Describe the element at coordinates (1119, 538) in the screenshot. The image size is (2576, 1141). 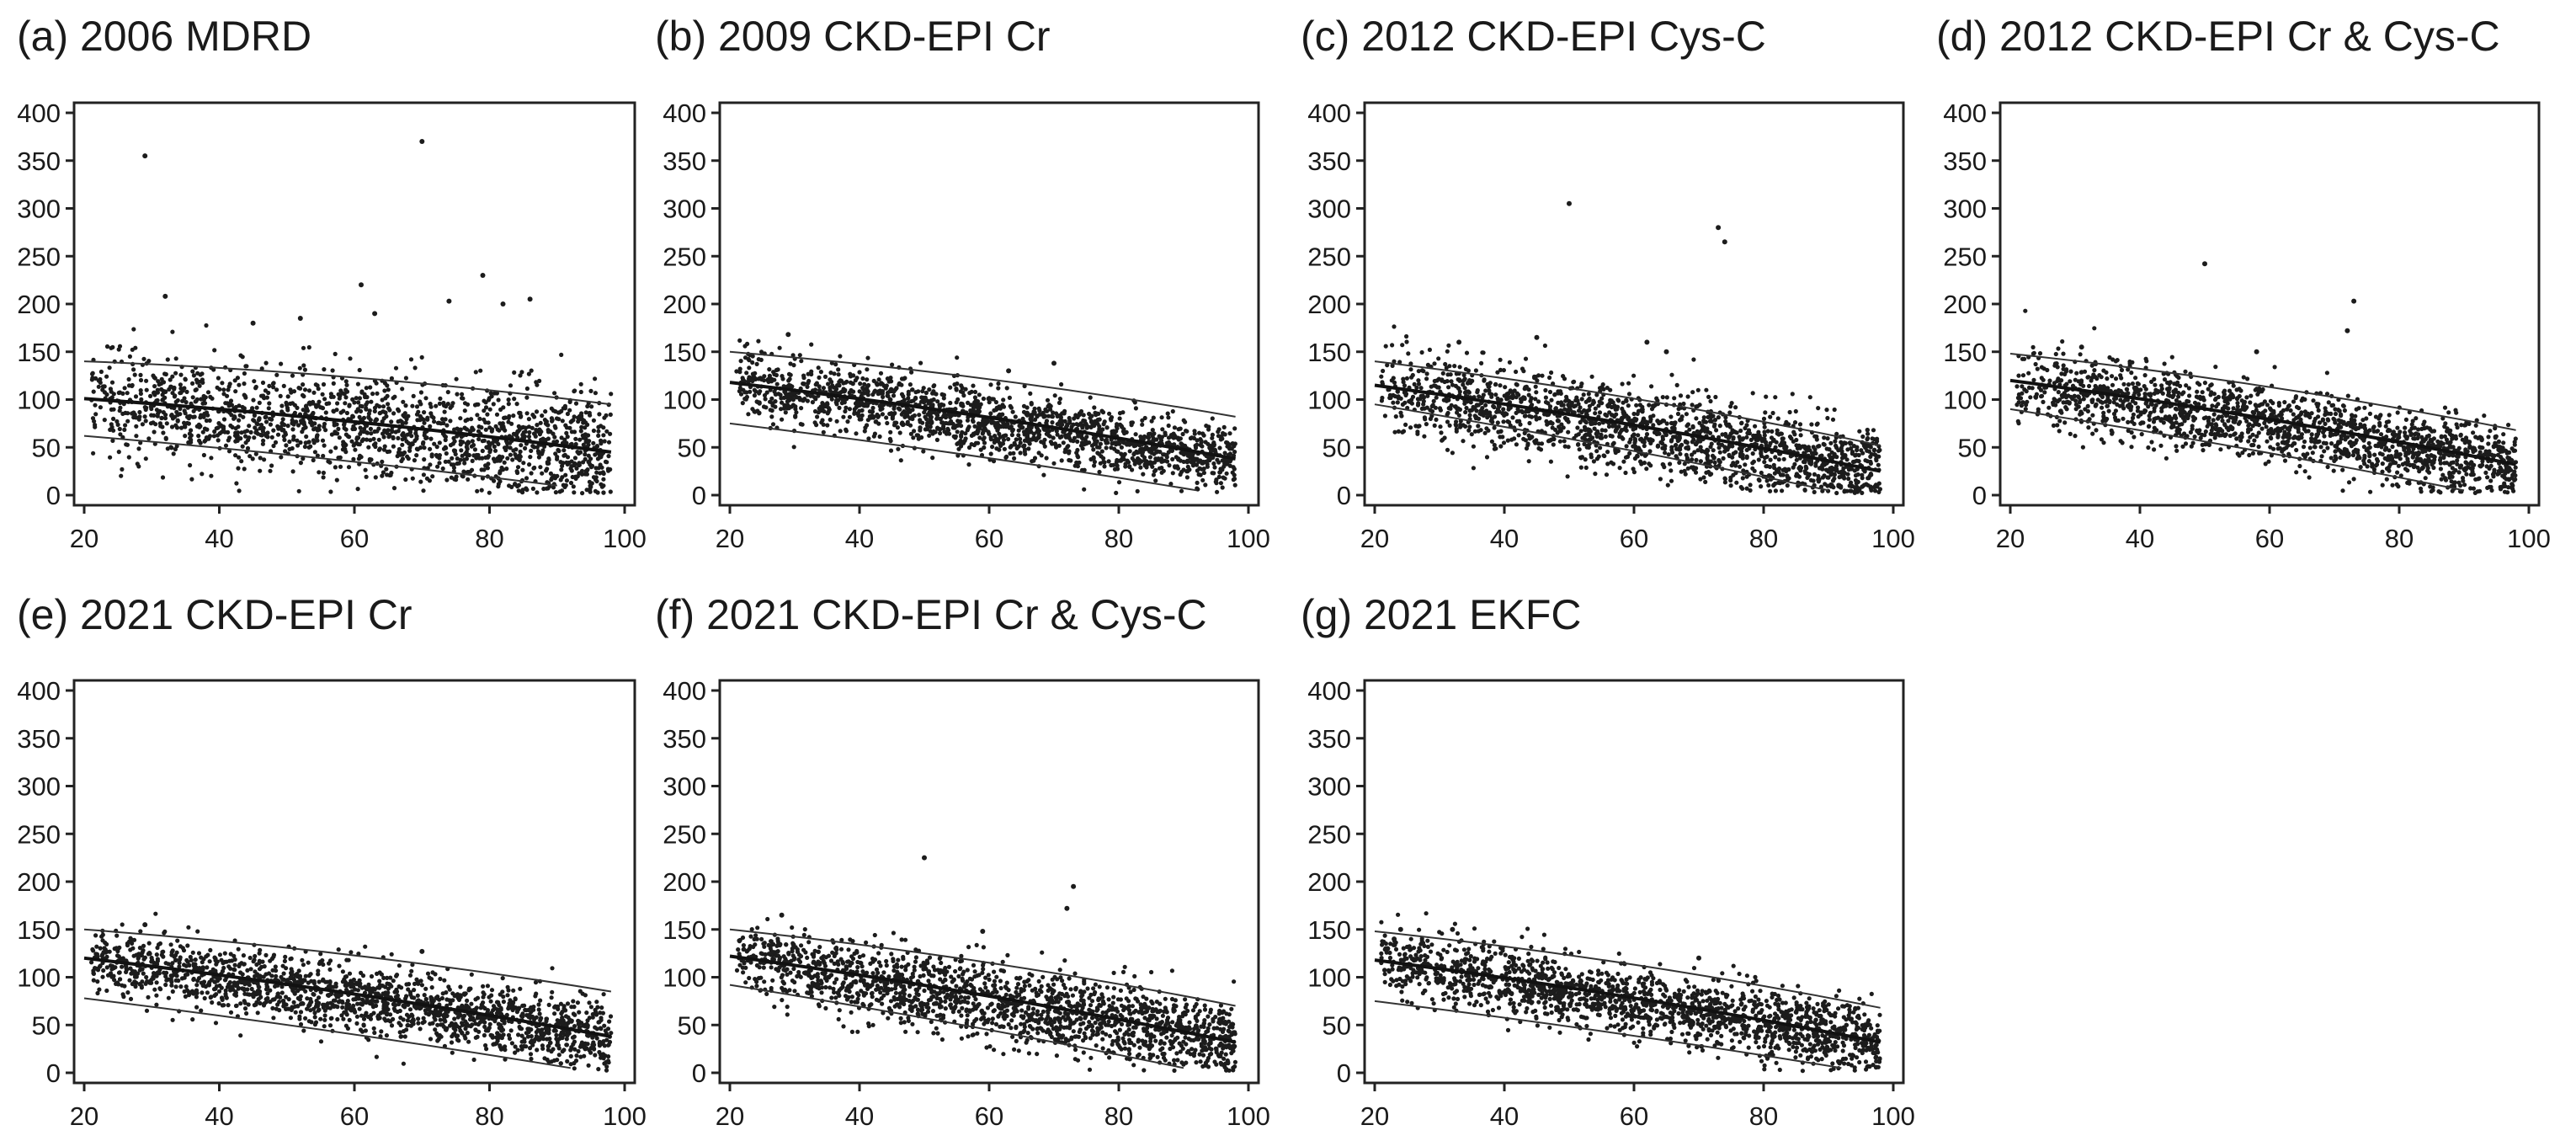
I see `x-tick-label: 80` at that location.